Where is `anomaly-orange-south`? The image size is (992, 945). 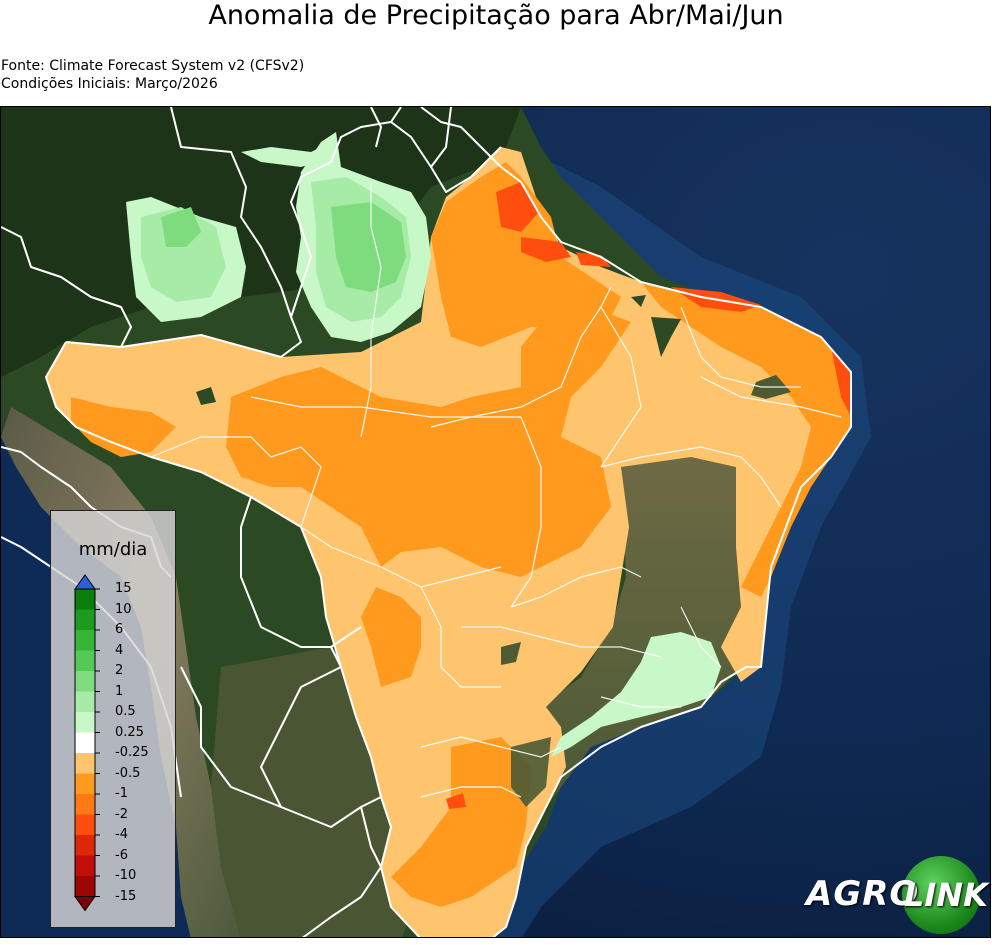
anomaly-orange-south is located at coordinates (461, 822).